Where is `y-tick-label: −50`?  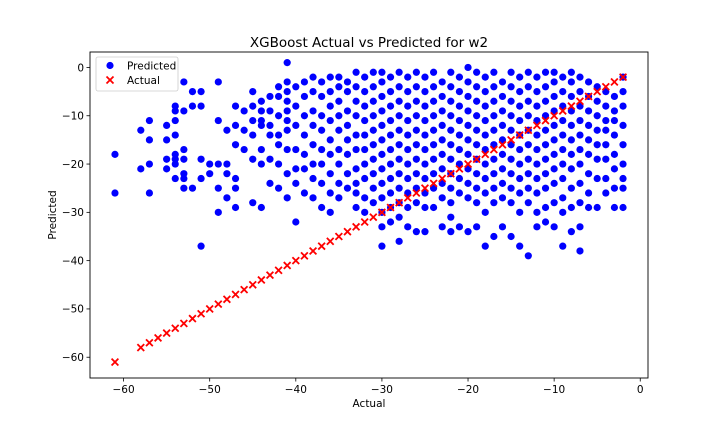 y-tick-label: −50 is located at coordinates (73, 310).